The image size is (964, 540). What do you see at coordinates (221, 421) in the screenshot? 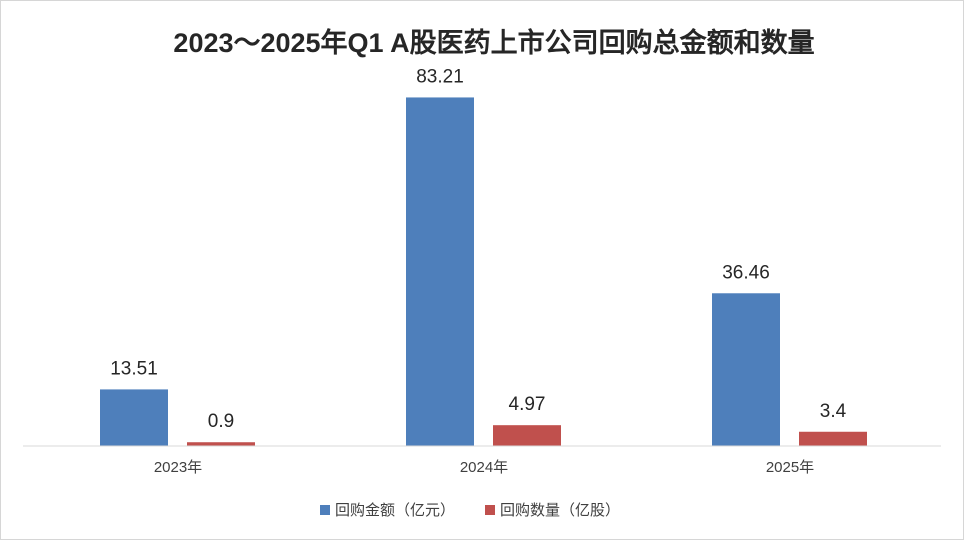
I see `data-label-count-1: 0.9` at bounding box center [221, 421].